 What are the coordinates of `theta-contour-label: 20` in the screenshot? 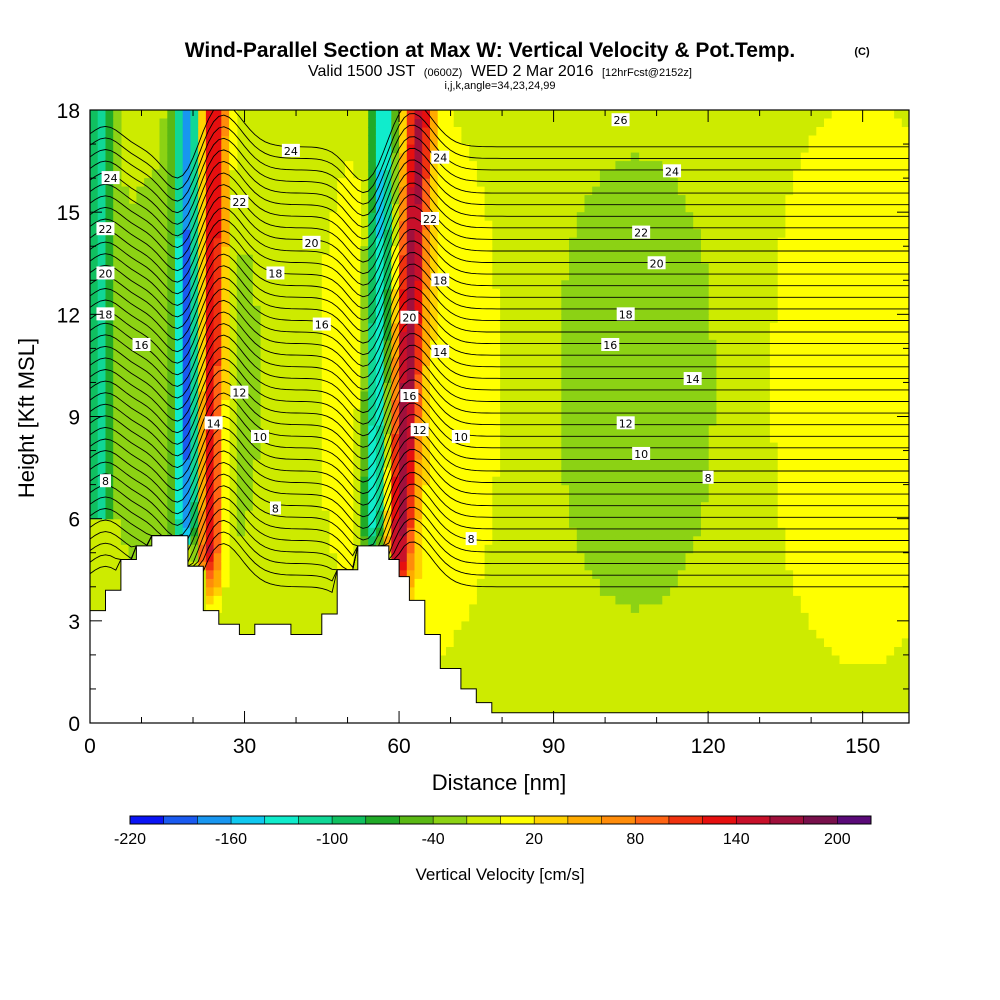 It's located at (656, 263).